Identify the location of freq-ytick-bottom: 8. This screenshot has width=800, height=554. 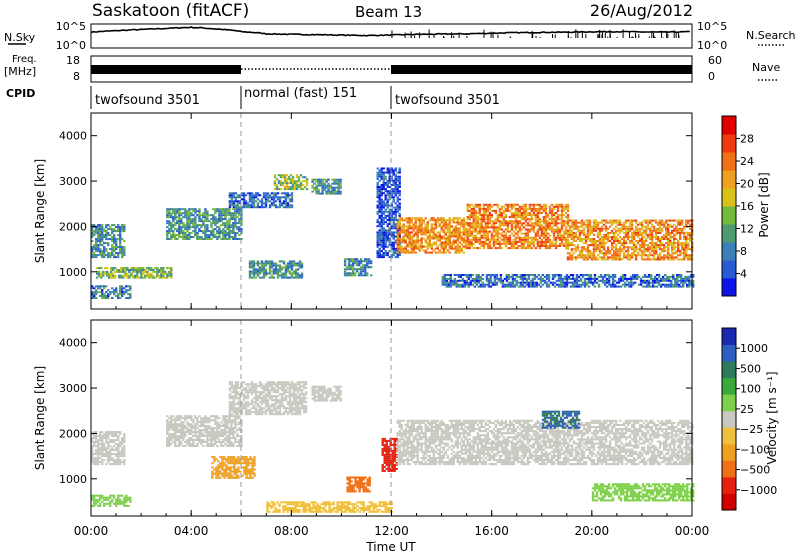
(76, 76).